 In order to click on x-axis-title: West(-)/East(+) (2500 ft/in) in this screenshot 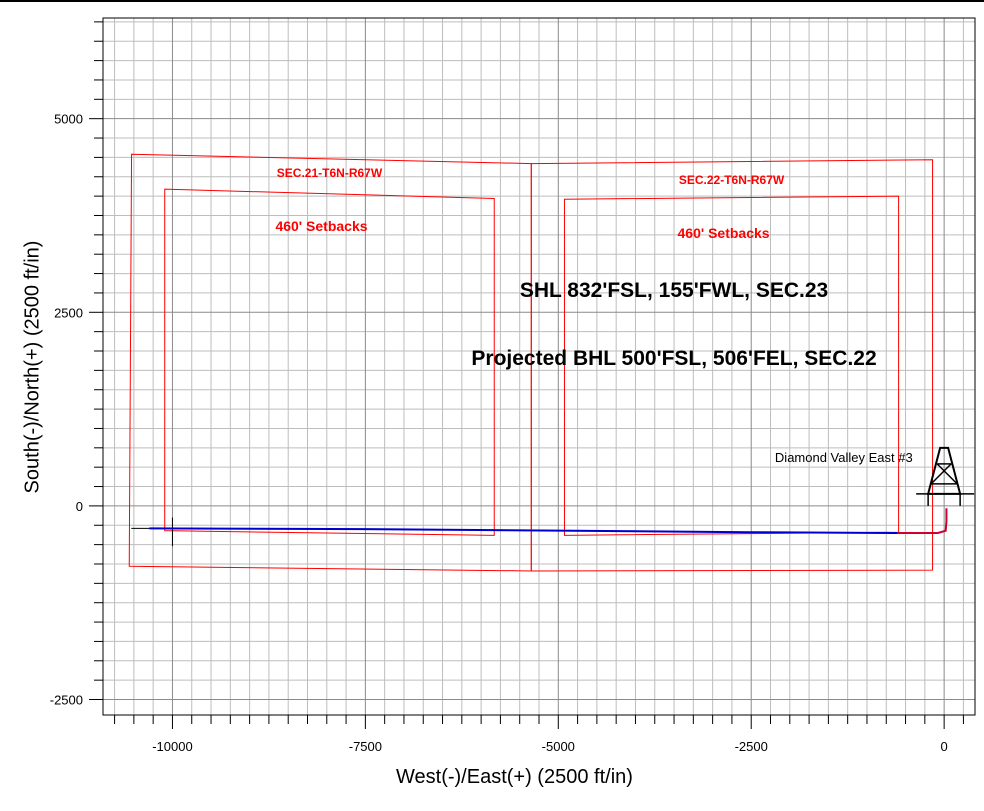, I will do `click(514, 777)`.